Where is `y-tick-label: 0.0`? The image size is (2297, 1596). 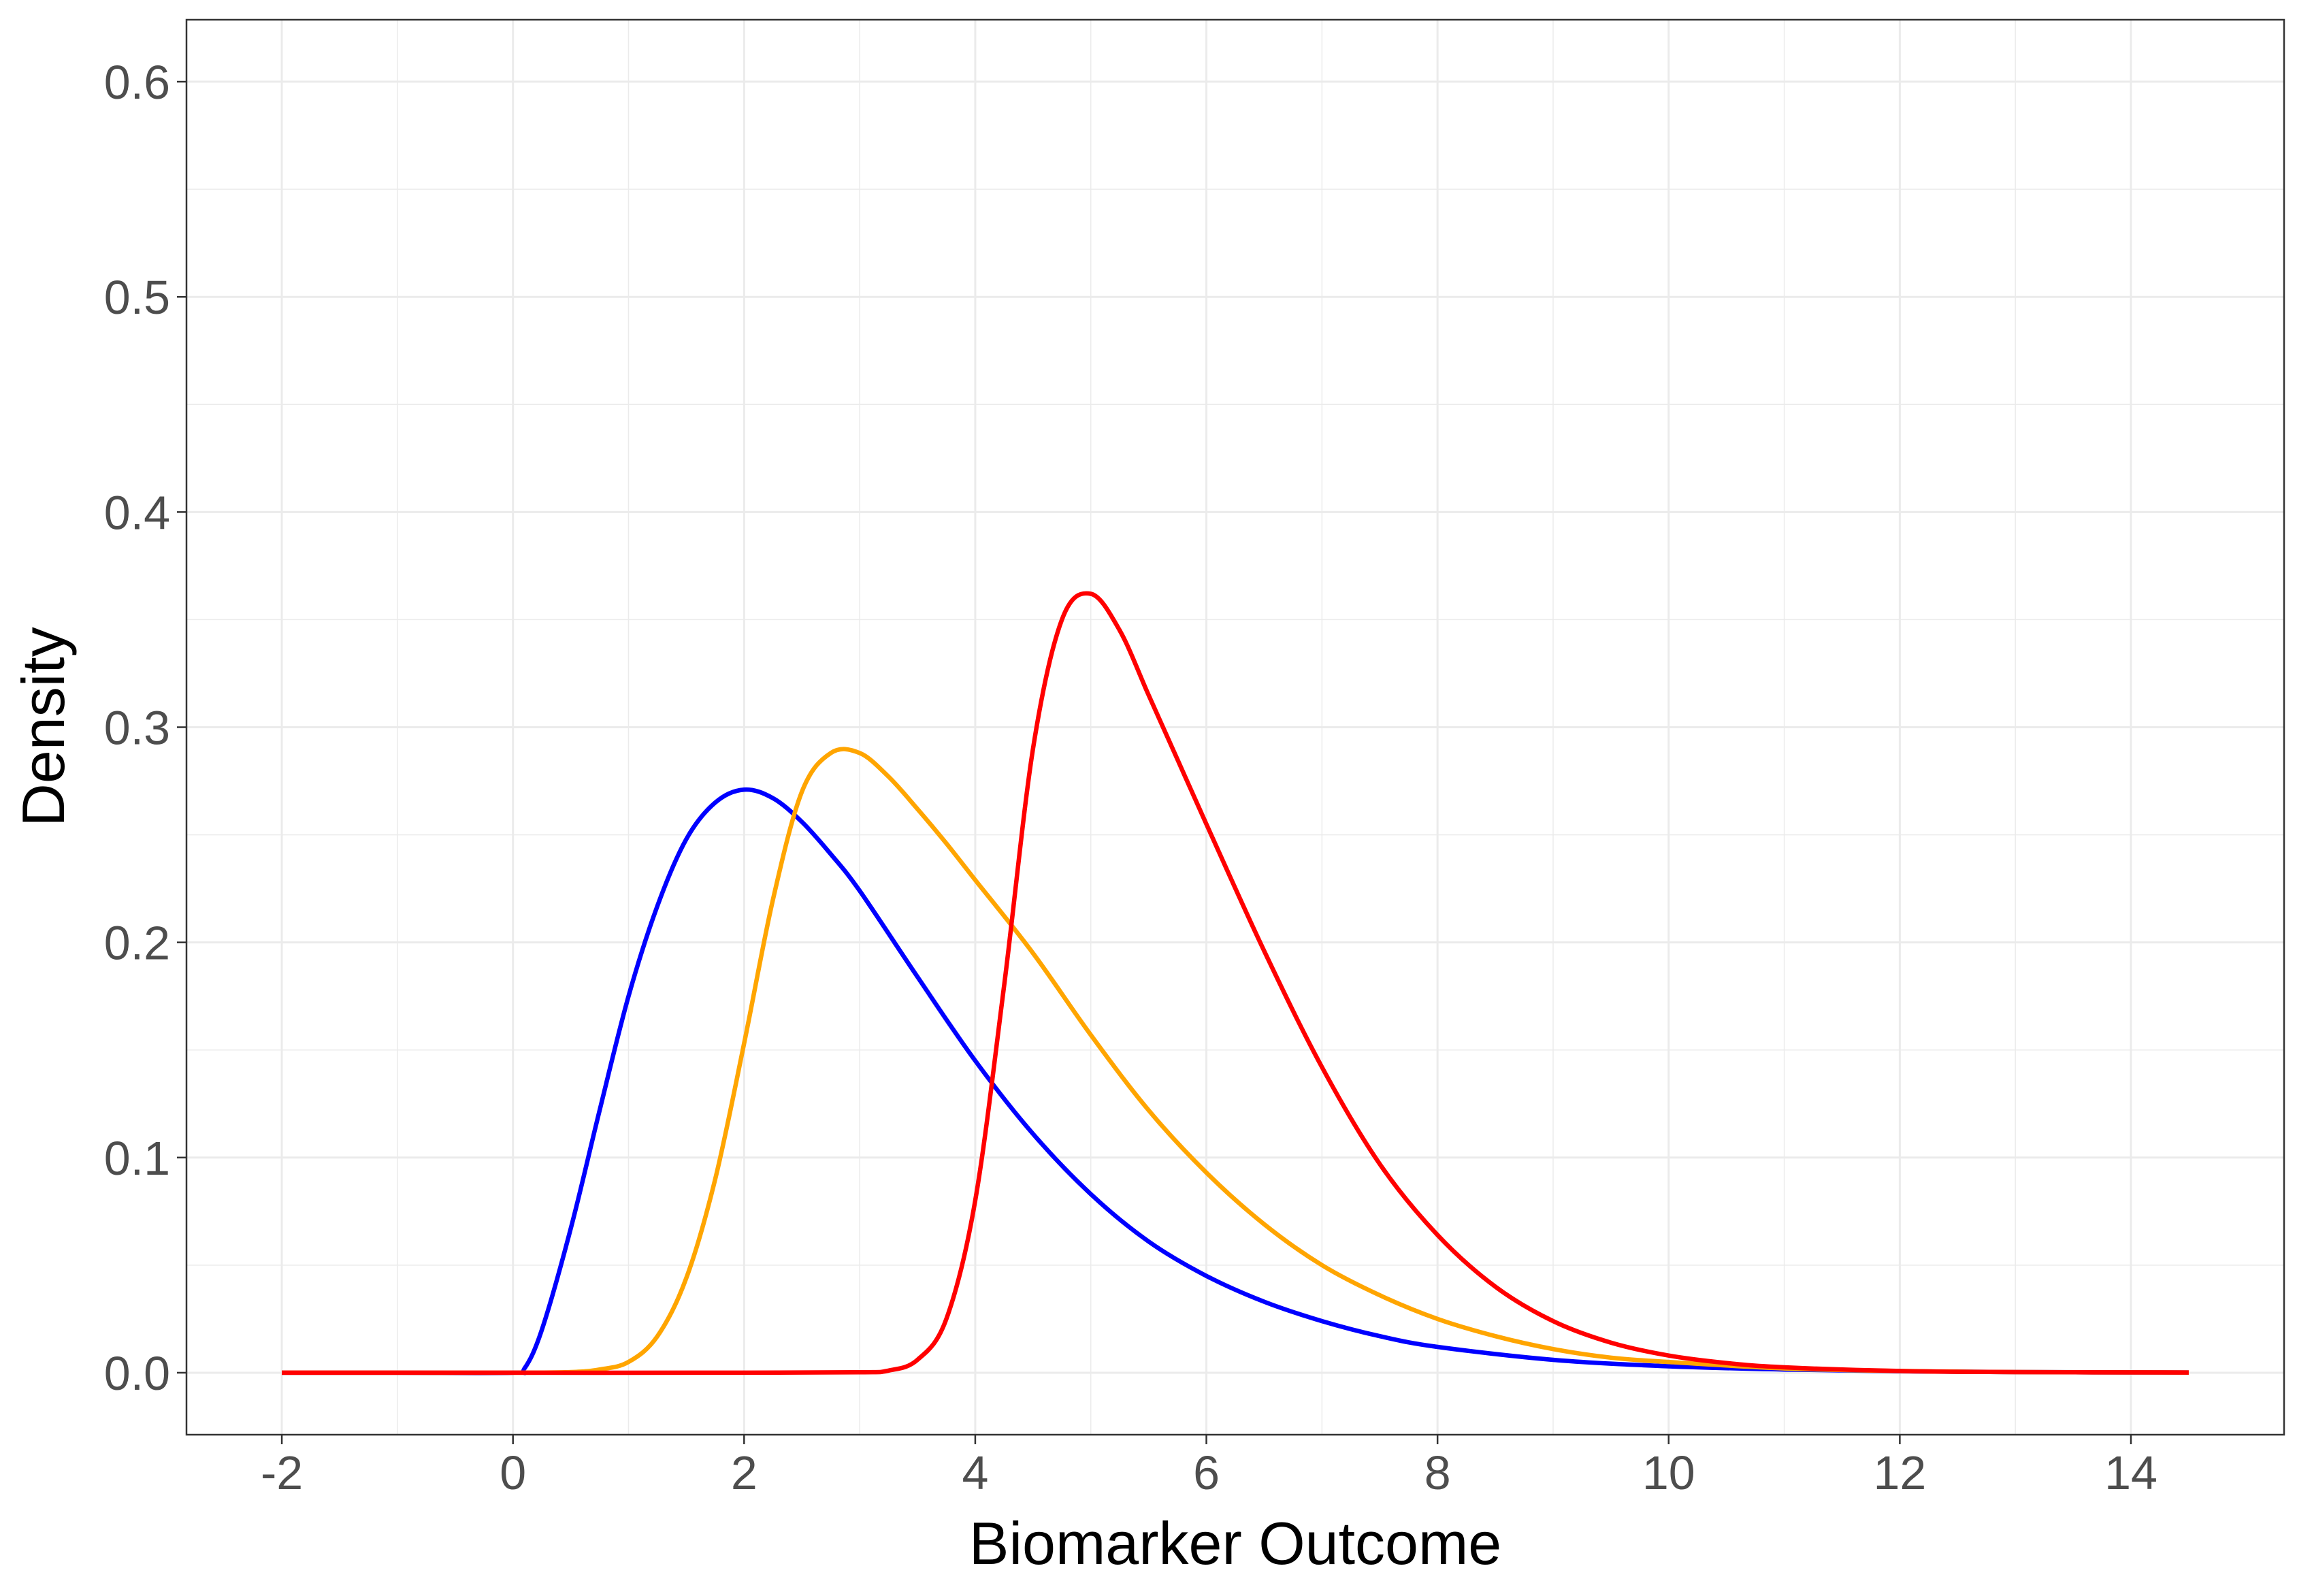
y-tick-label: 0.0 is located at coordinates (137, 1373).